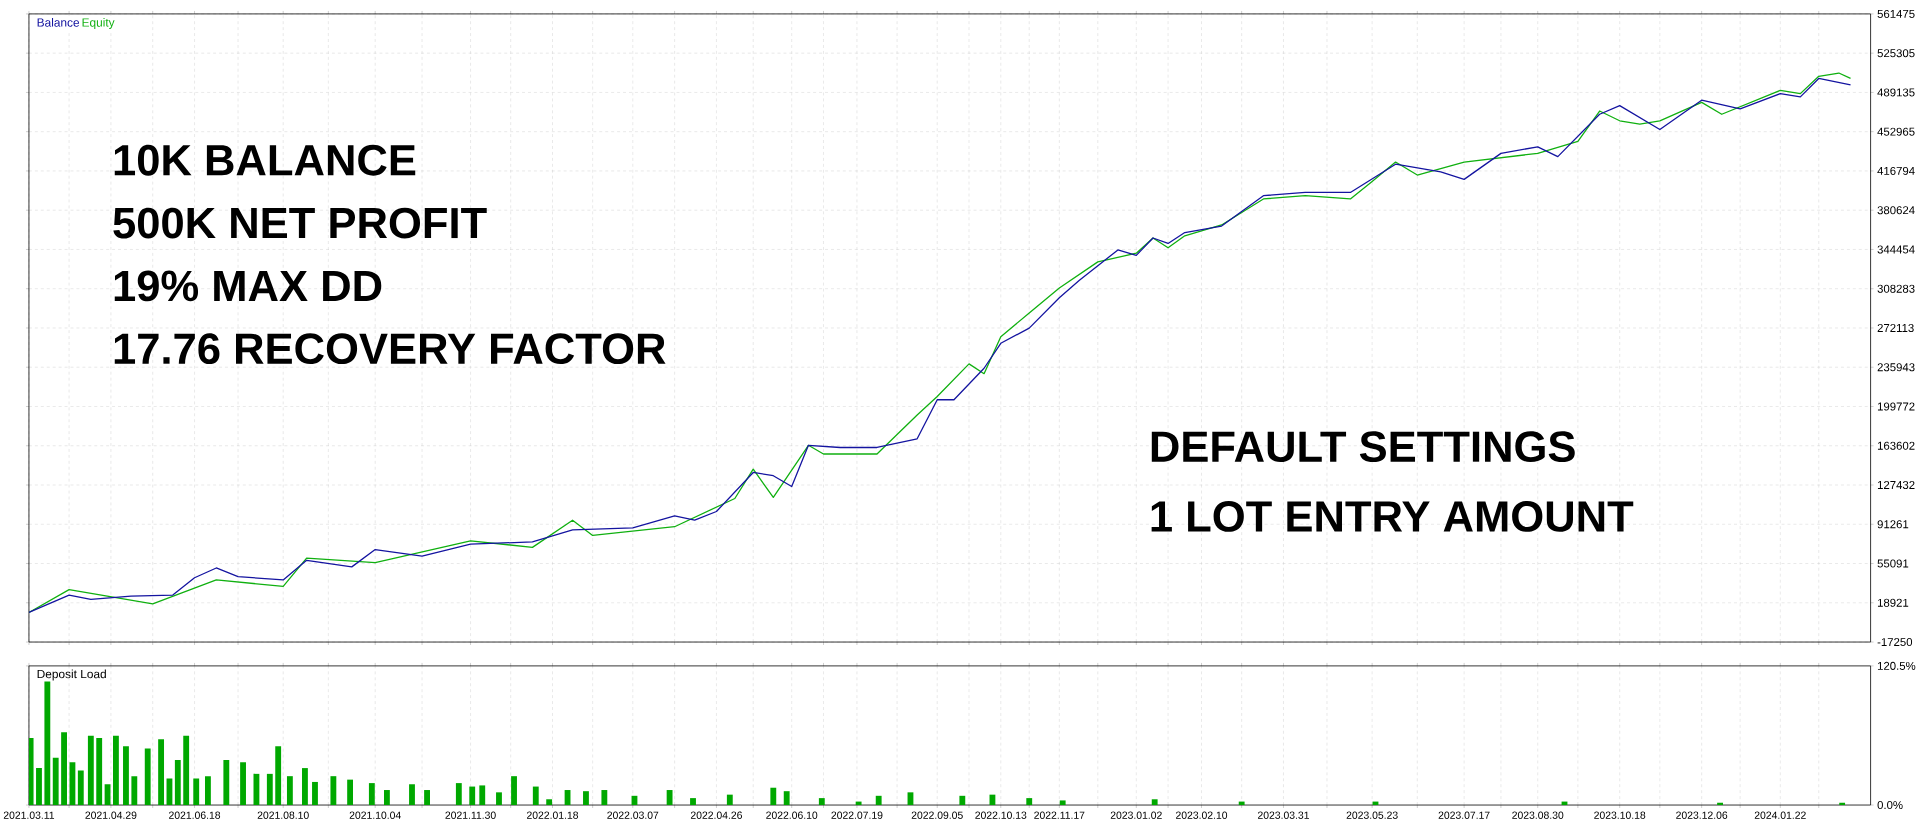 The height and width of the screenshot is (827, 1919). What do you see at coordinates (1896, 406) in the screenshot?
I see `y-tick-label: 199772` at bounding box center [1896, 406].